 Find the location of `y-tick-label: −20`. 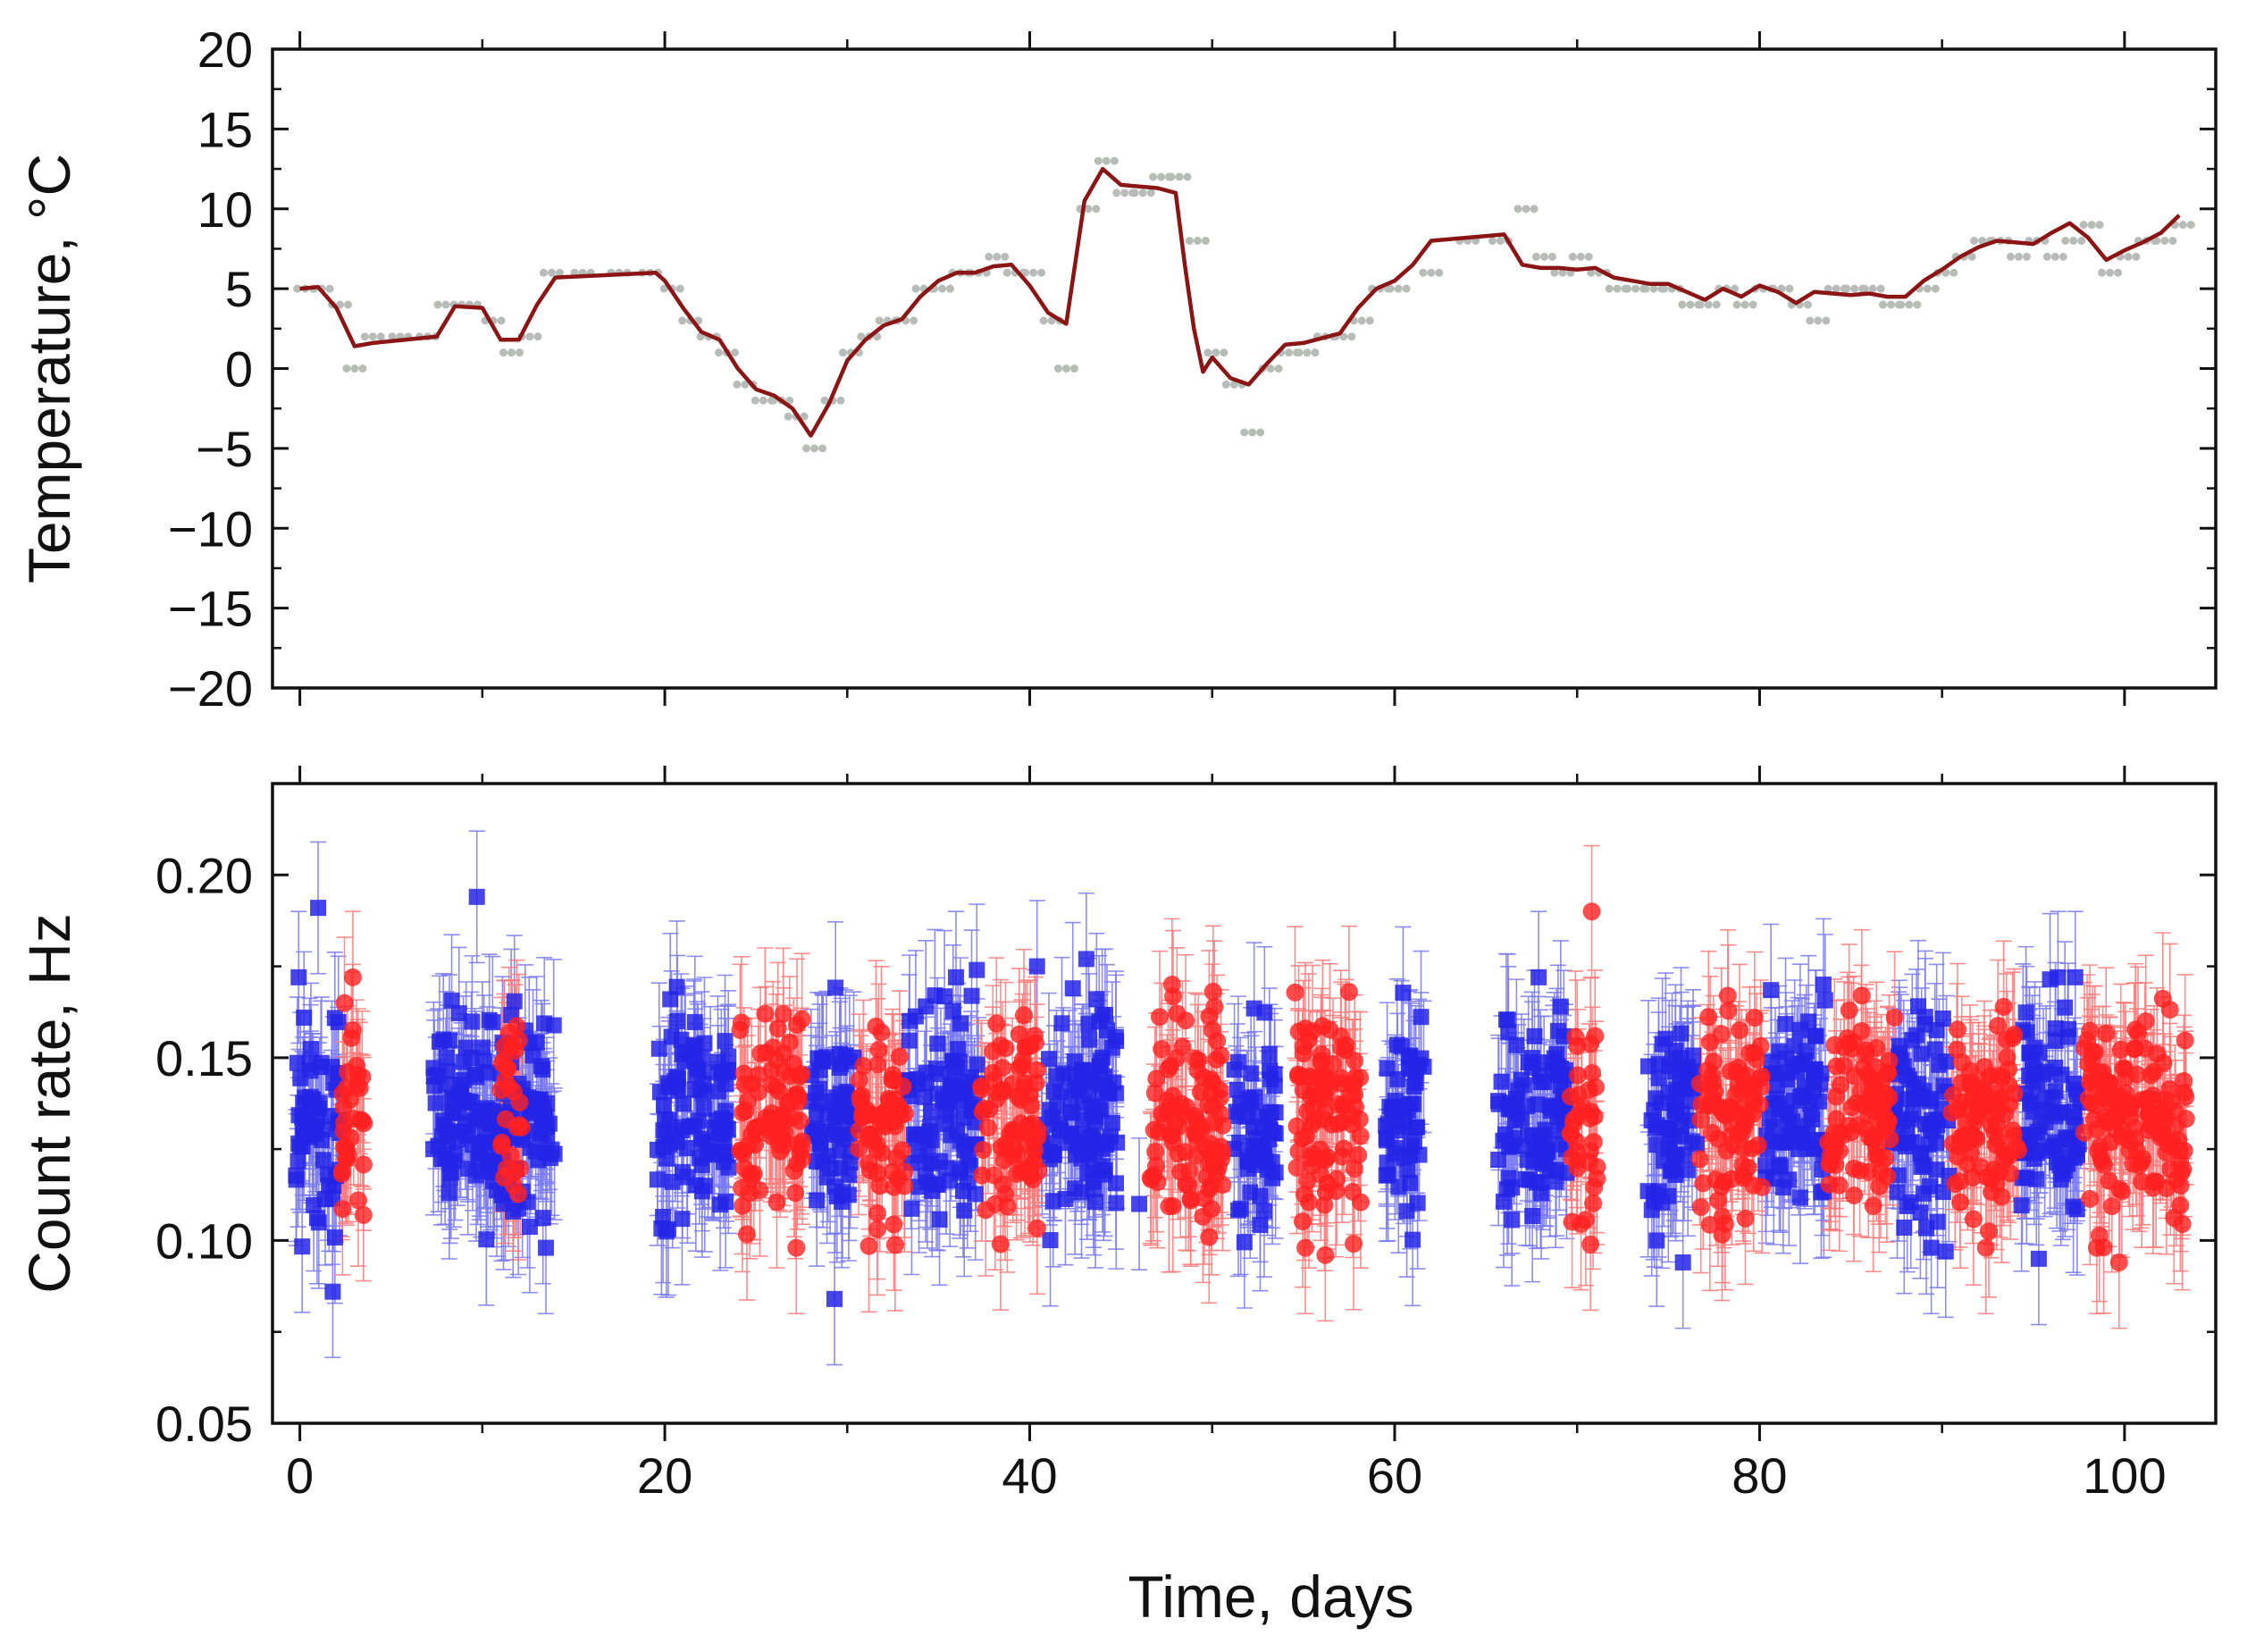

y-tick-label: −20 is located at coordinates (210, 688).